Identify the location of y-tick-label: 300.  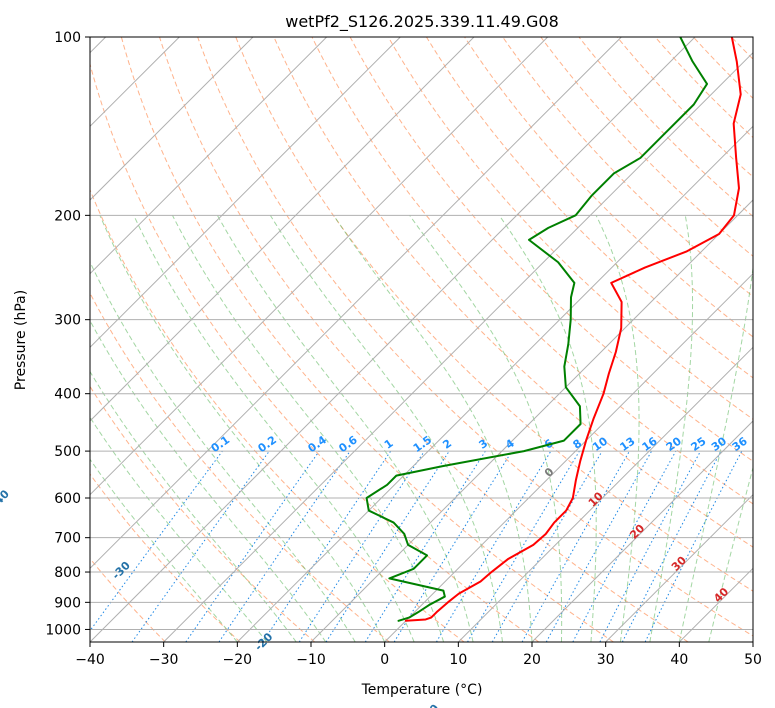
(67, 321).